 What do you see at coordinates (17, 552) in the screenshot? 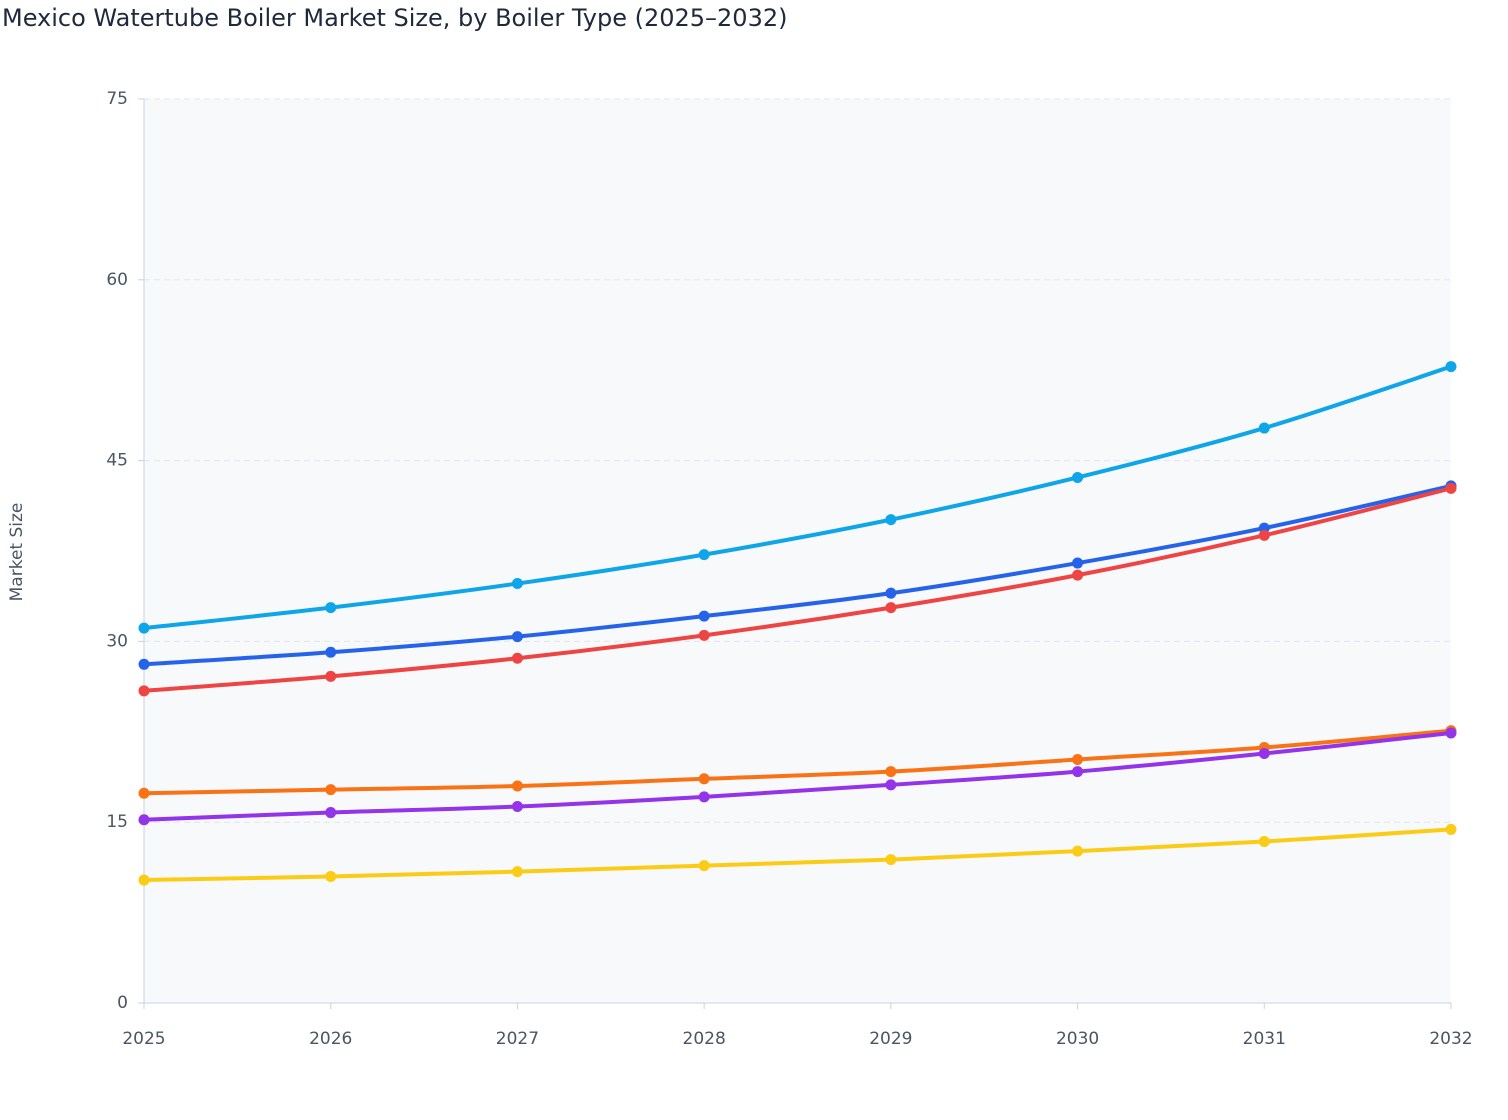
I see `y-axis-label: Market Size` at bounding box center [17, 552].